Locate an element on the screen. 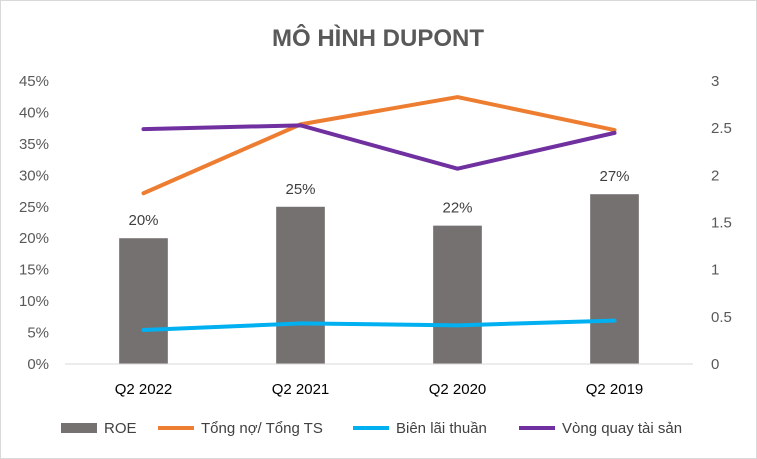  legend-item: Vòng quay tài sản is located at coordinates (600, 428).